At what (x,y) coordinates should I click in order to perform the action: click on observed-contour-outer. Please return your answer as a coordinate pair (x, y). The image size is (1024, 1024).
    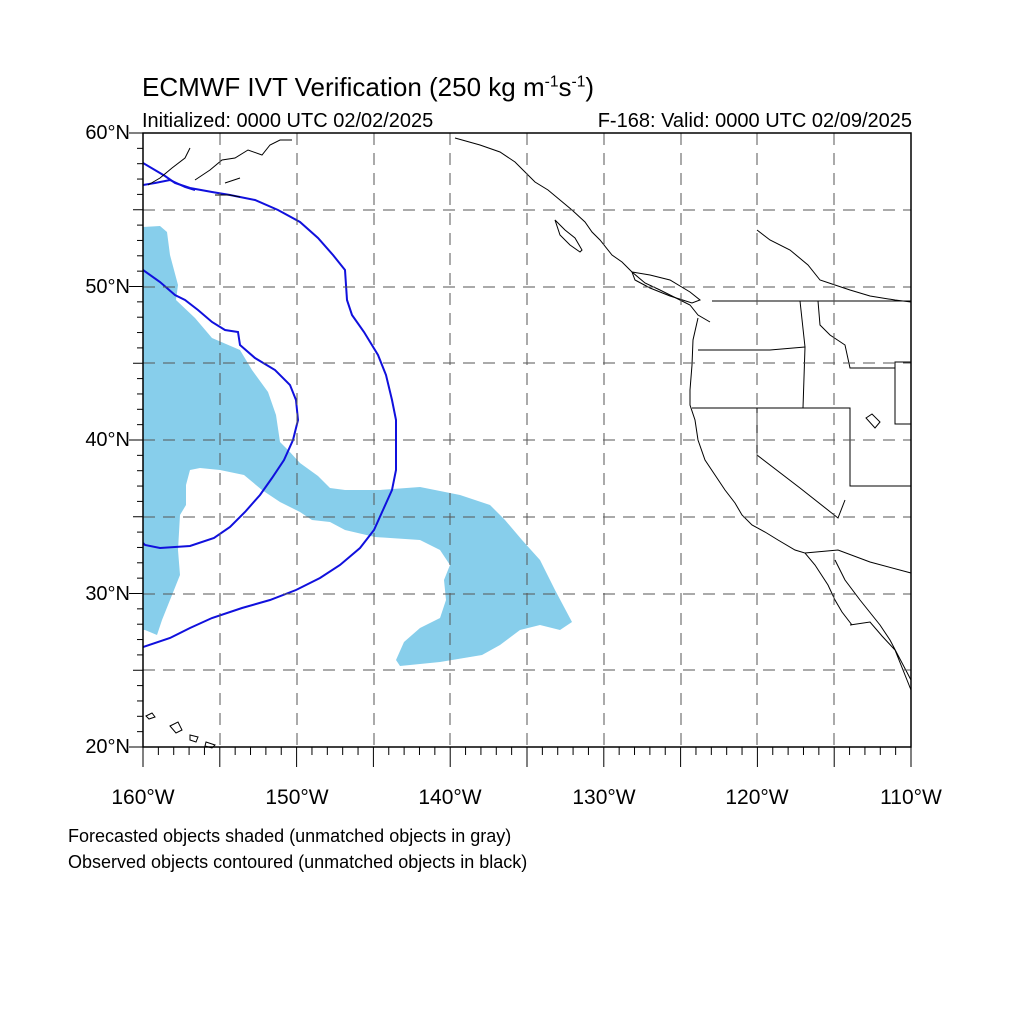
    Looking at the image, I should click on (270, 405).